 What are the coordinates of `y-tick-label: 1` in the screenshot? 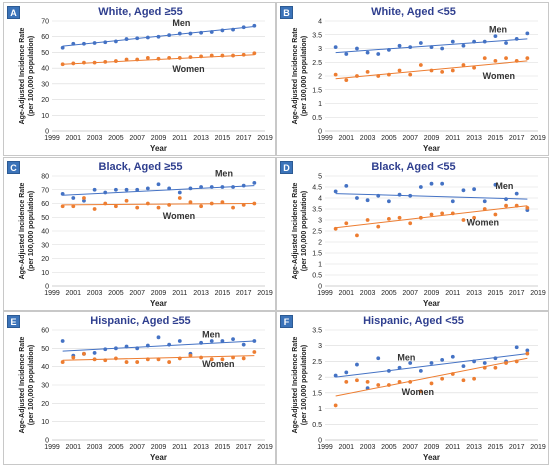 It's located at (320, 409).